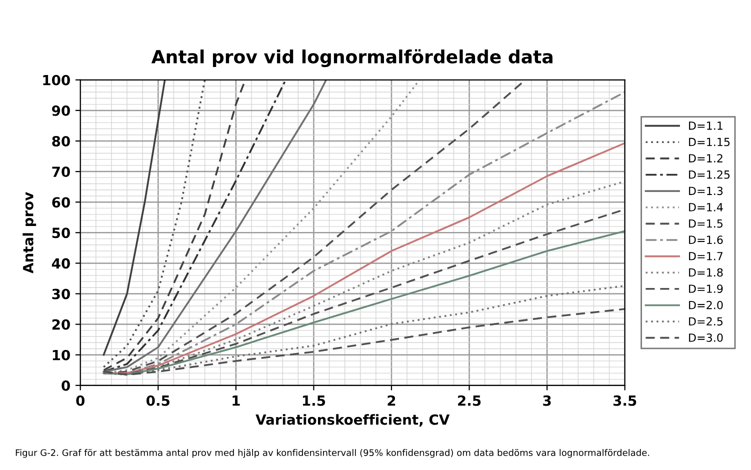 The image size is (751, 470). I want to click on legend-label: D=1.4, so click(706, 207).